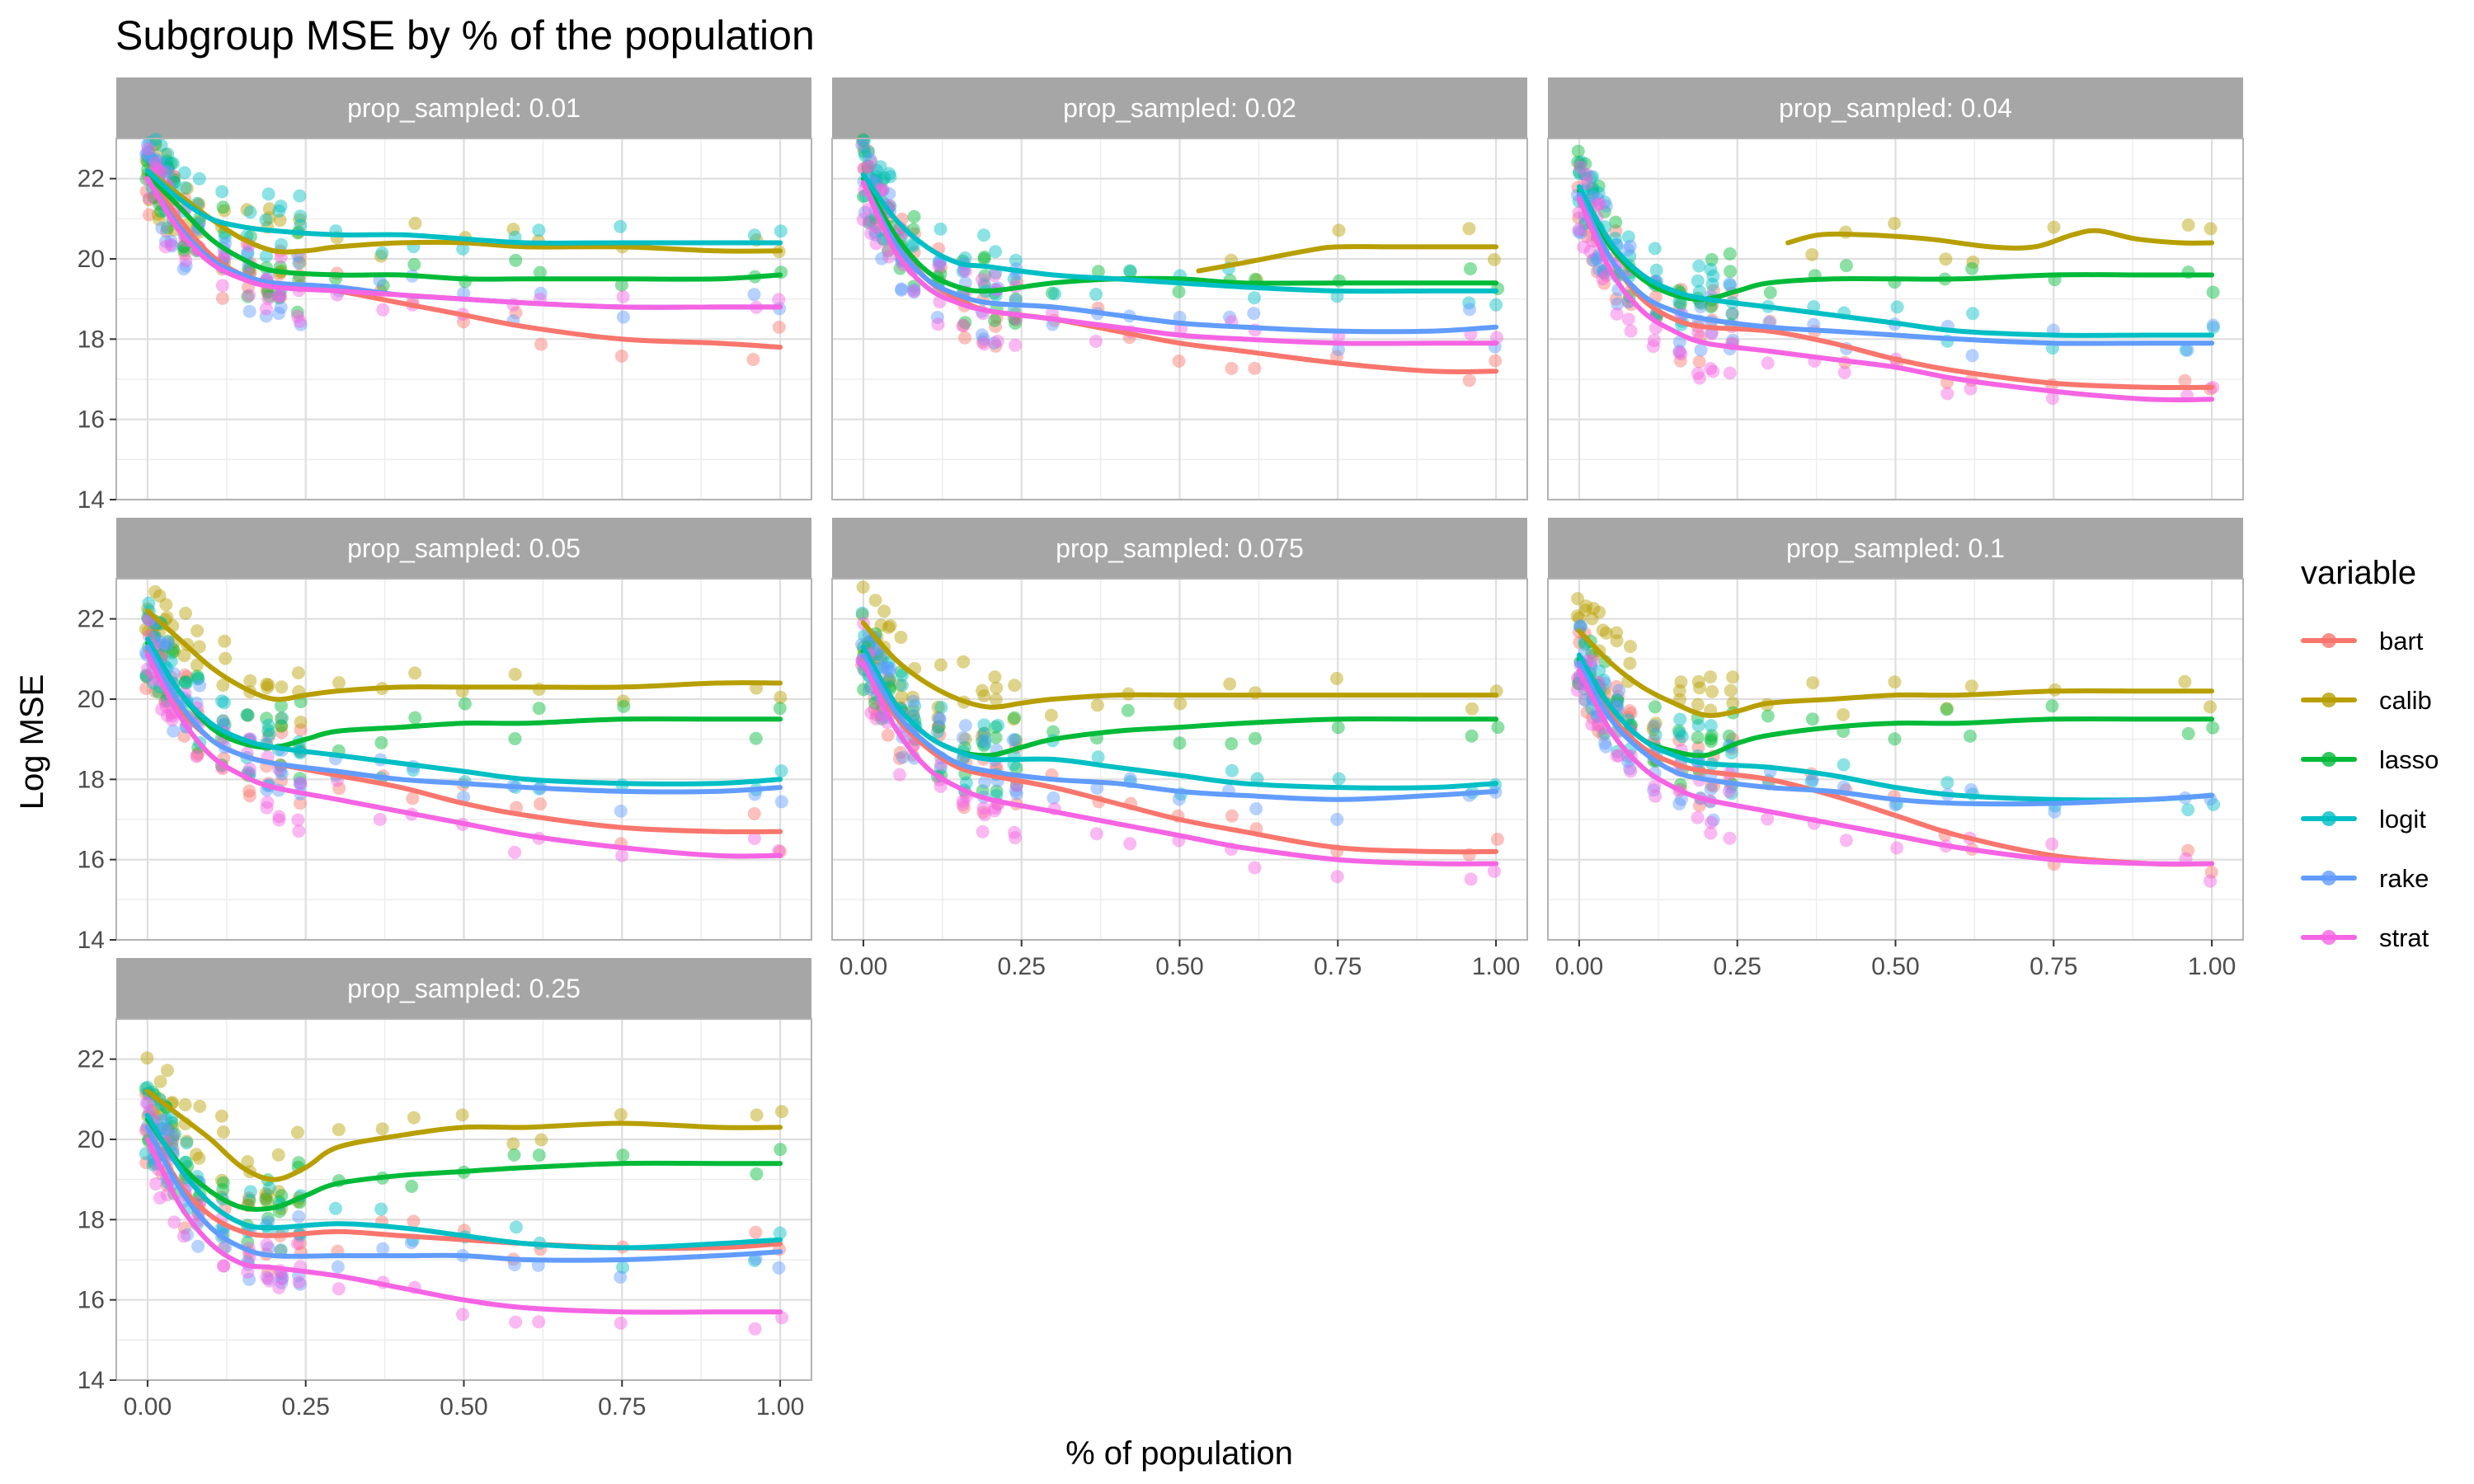 The image size is (2474, 1484). I want to click on legend-item-lasso: lasso, so click(2370, 759).